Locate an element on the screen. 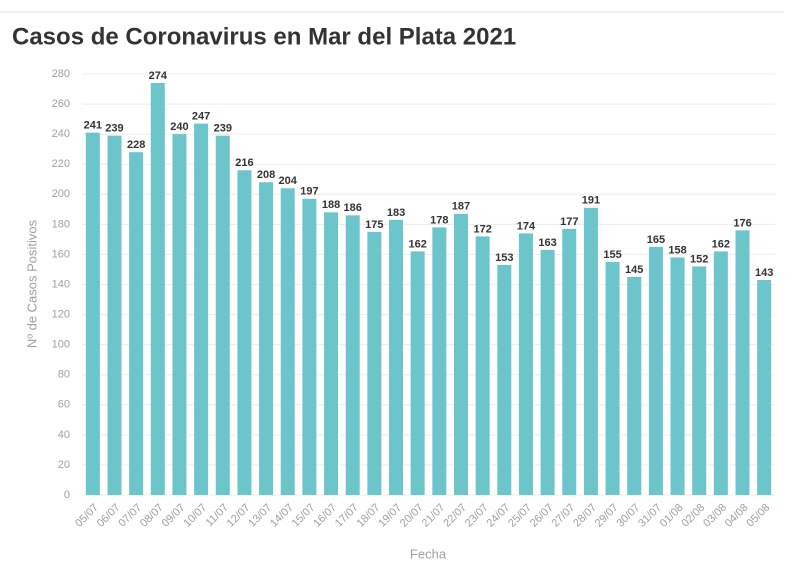 Image resolution: width=796 pixels, height=575 pixels. x-tick-label: 13/07 is located at coordinates (260, 516).